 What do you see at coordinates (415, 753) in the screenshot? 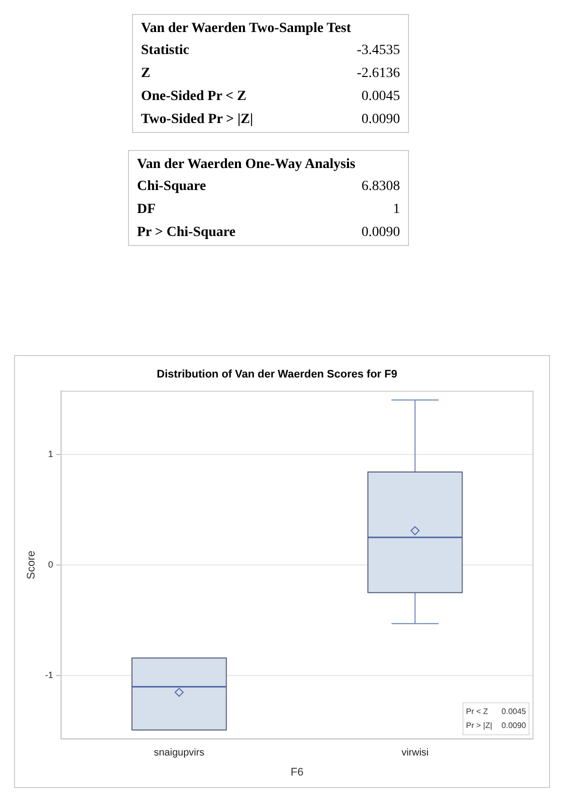
I see `x-tick-label: virwisi` at bounding box center [415, 753].